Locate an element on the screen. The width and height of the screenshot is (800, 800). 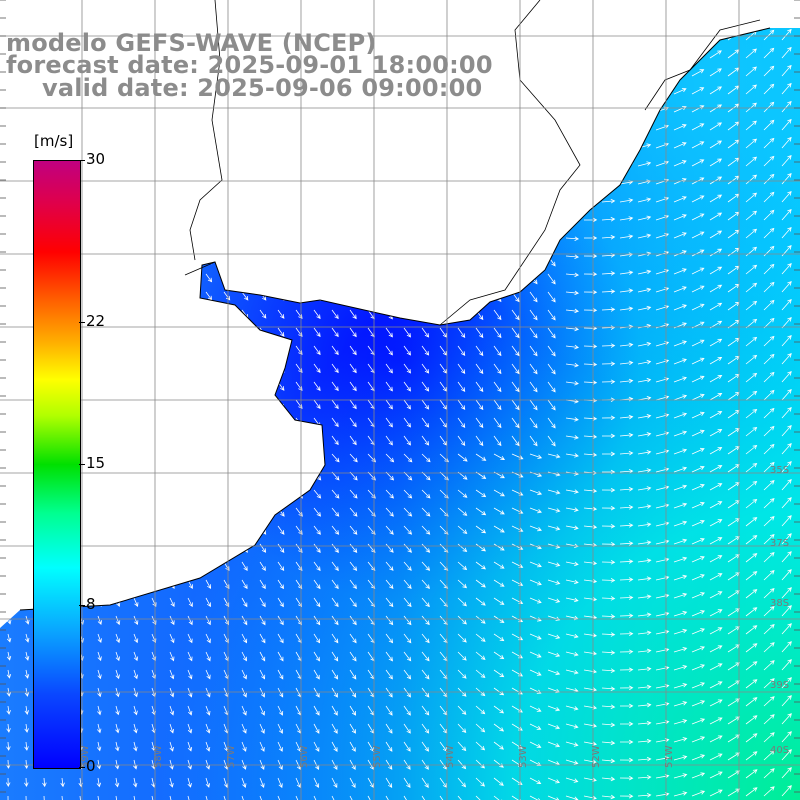
title-model: modelo GEFS-WAVE (NCEP) is located at coordinates (191, 43).